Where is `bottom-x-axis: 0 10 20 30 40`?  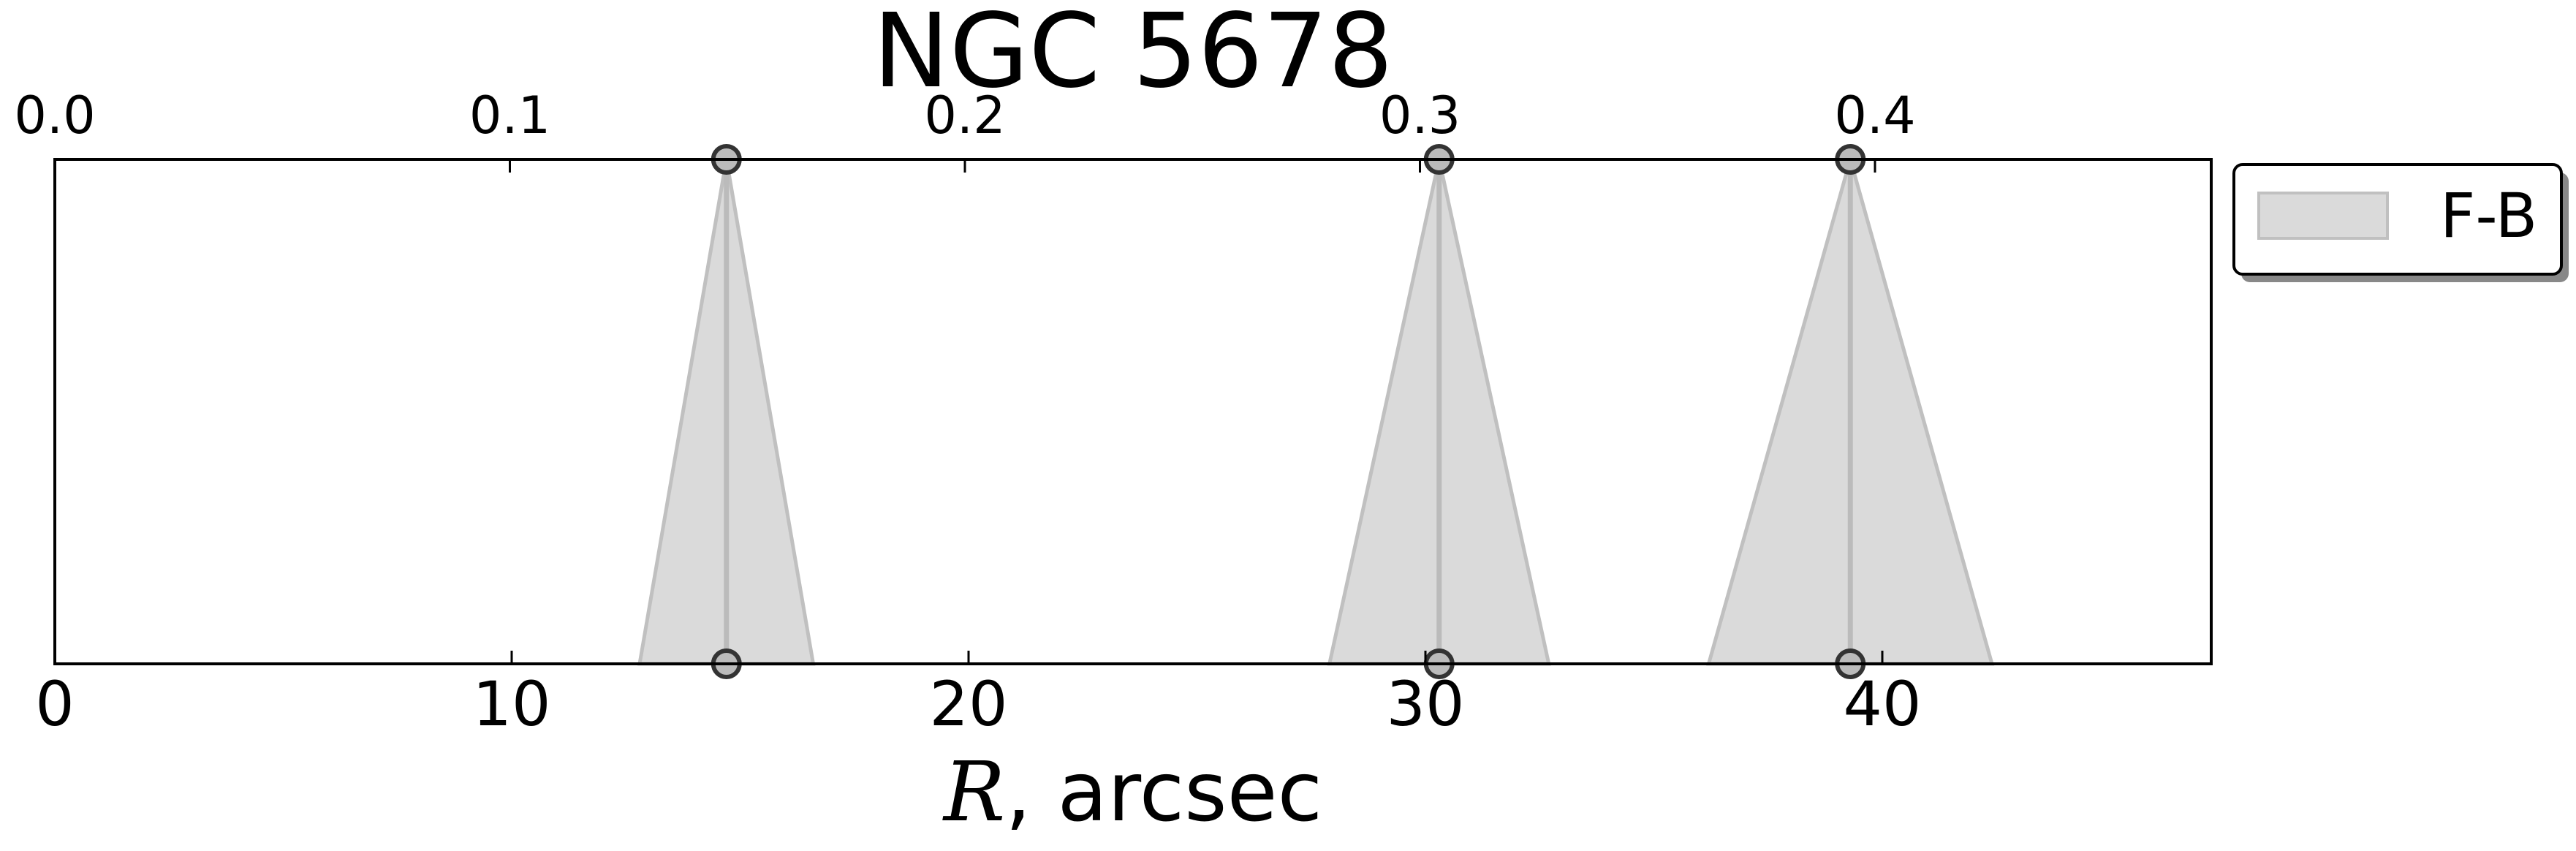
bottom-x-axis: 0 10 20 30 40 is located at coordinates (978, 695).